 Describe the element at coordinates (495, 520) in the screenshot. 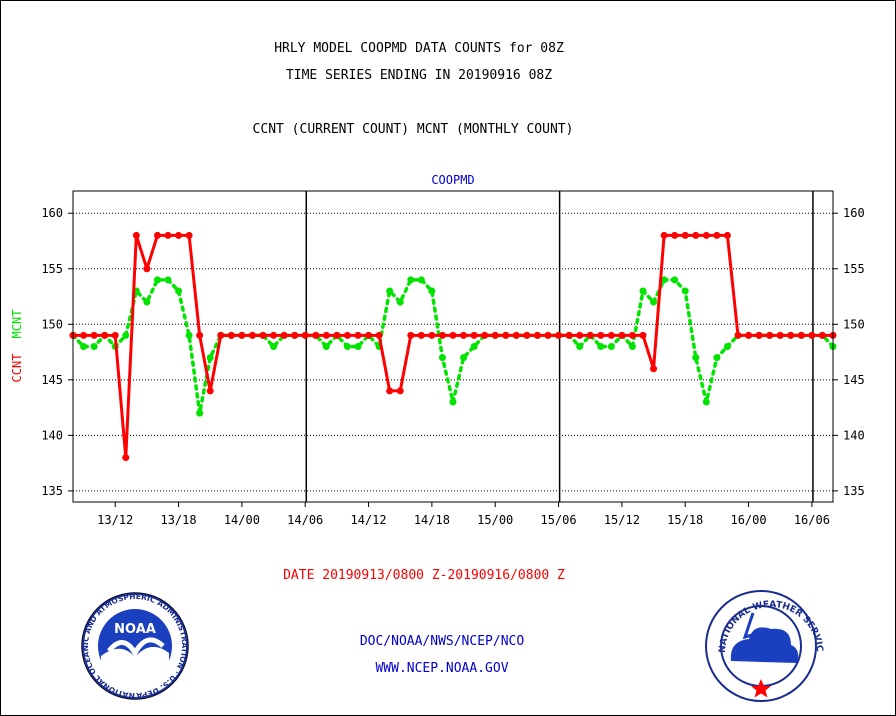

I see `x-tick-label: 15/00` at that location.